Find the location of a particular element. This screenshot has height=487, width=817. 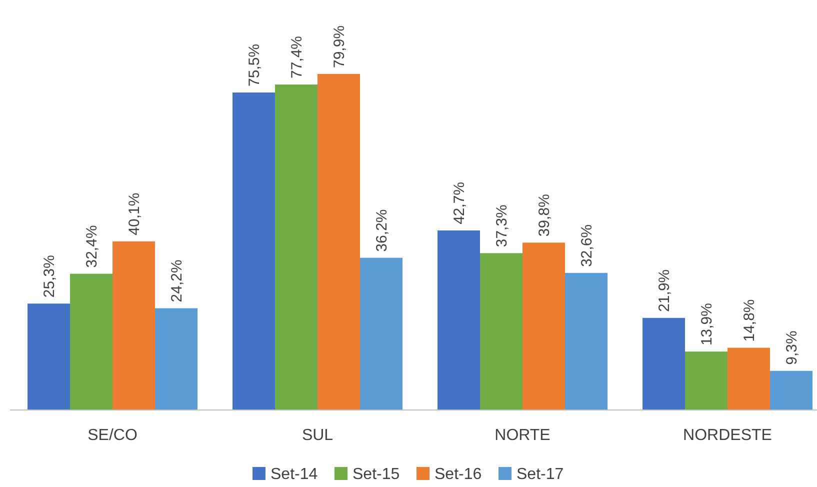

data-label: 13,9% is located at coordinates (707, 324).